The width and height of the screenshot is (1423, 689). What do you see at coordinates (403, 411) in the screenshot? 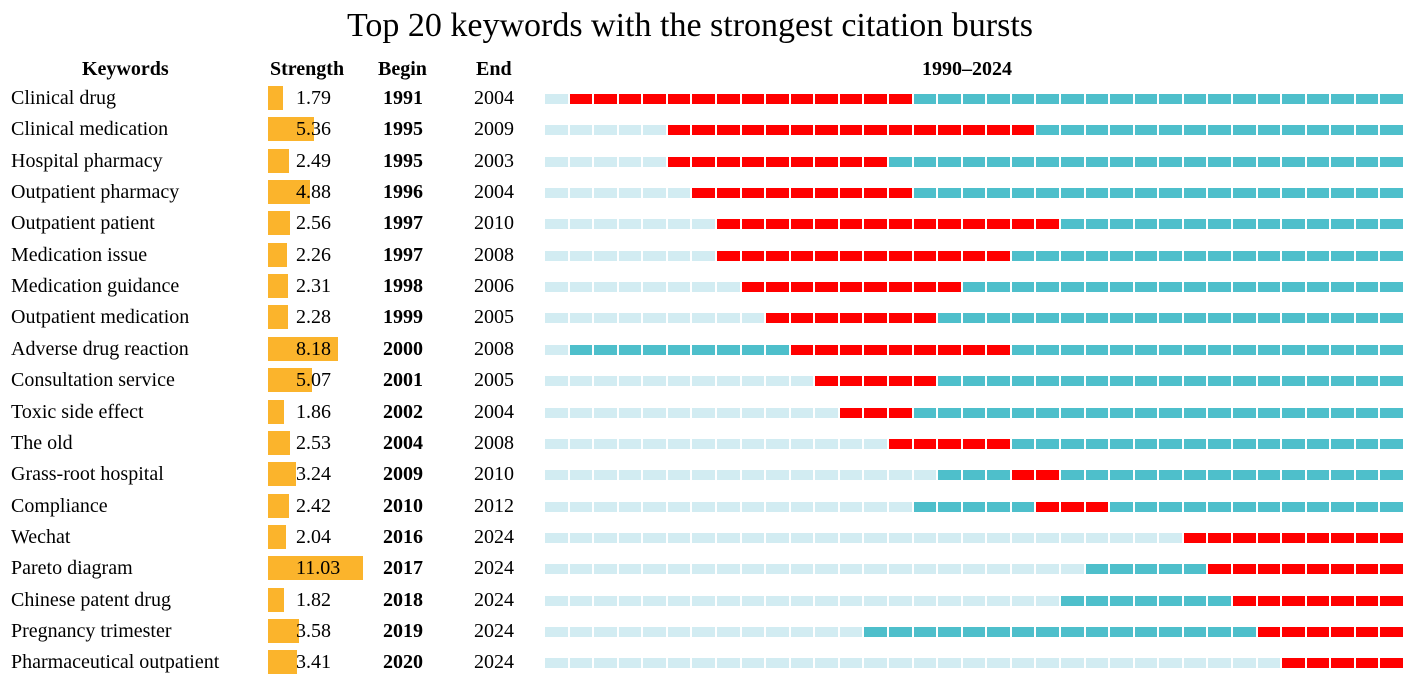
I see `begin-year: 2002` at bounding box center [403, 411].